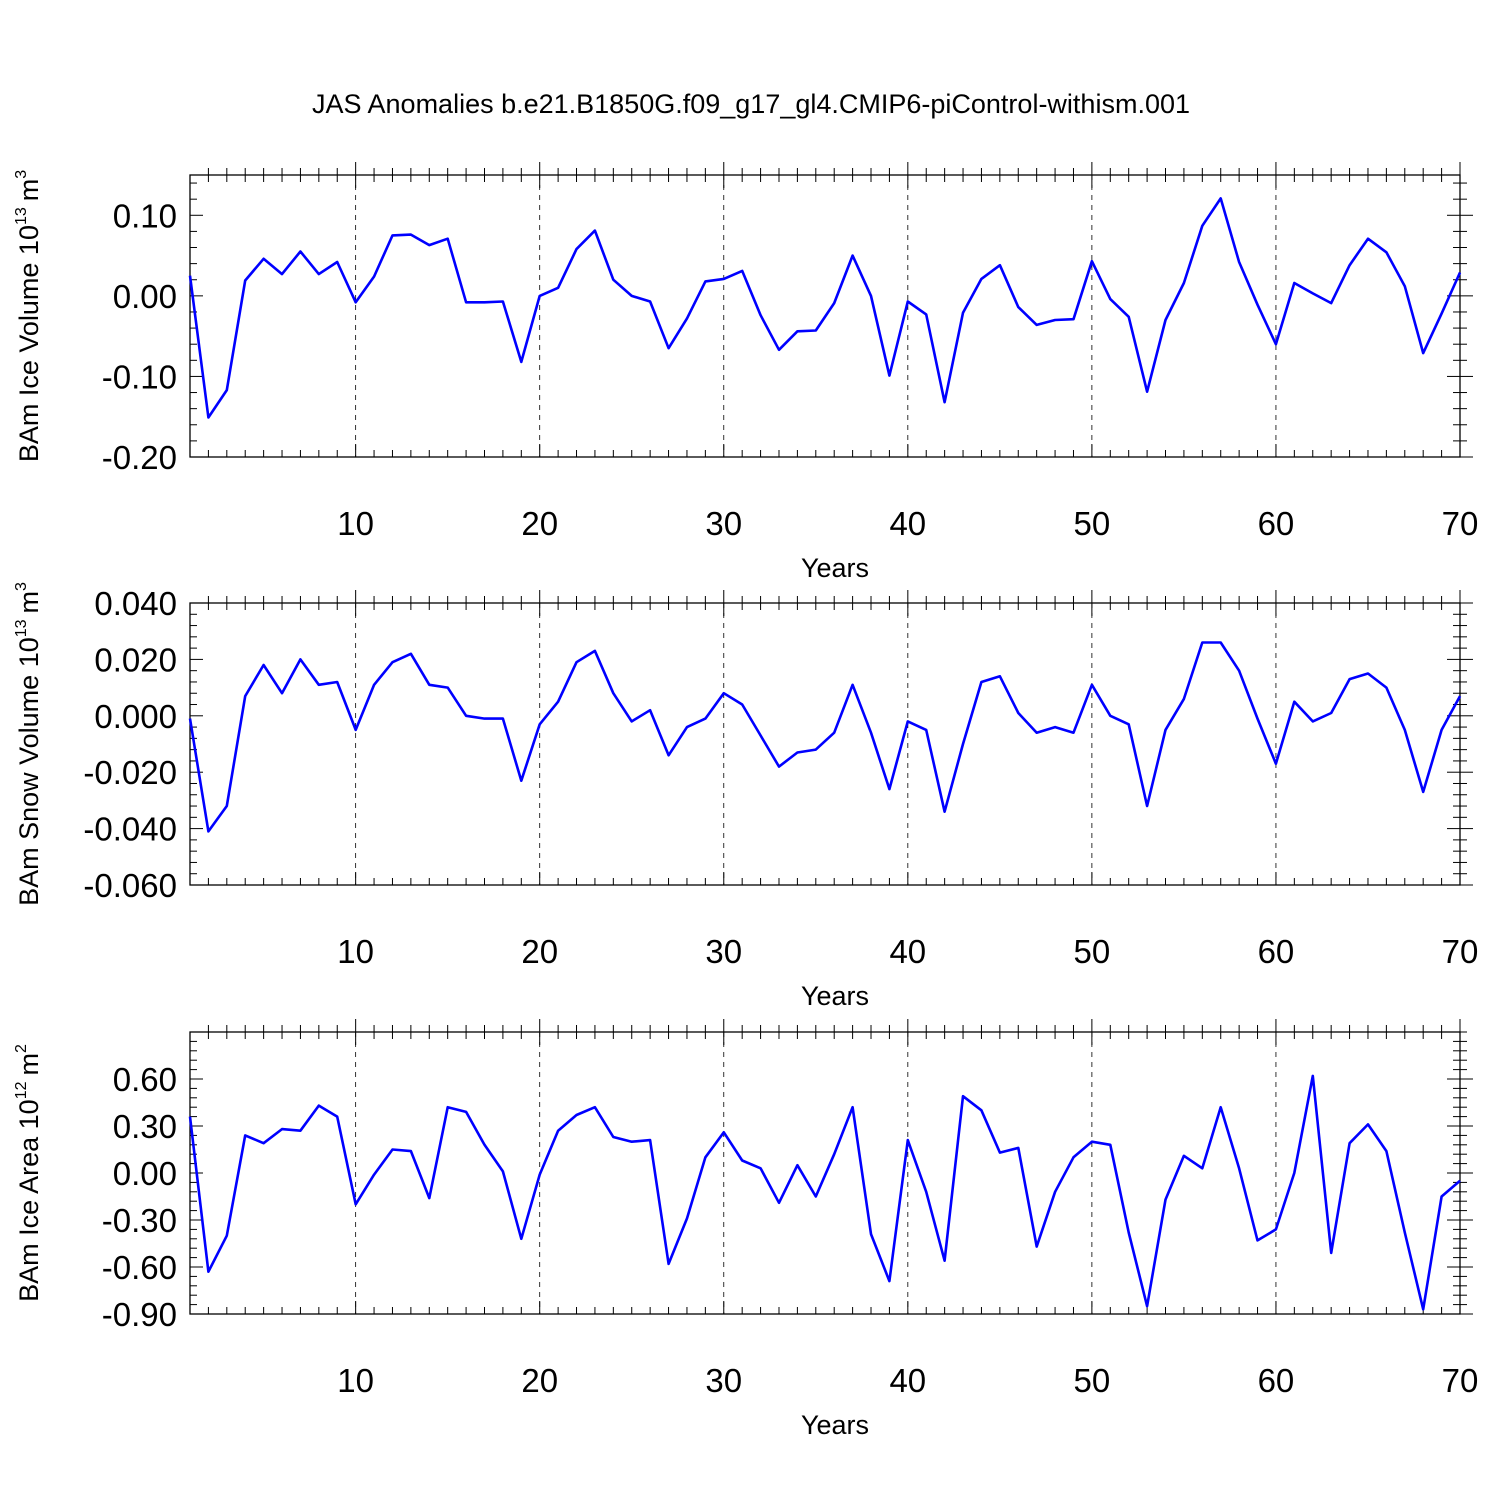 This screenshot has height=1500, width=1500. I want to click on y-tick-label: 0.30, so click(145, 1126).